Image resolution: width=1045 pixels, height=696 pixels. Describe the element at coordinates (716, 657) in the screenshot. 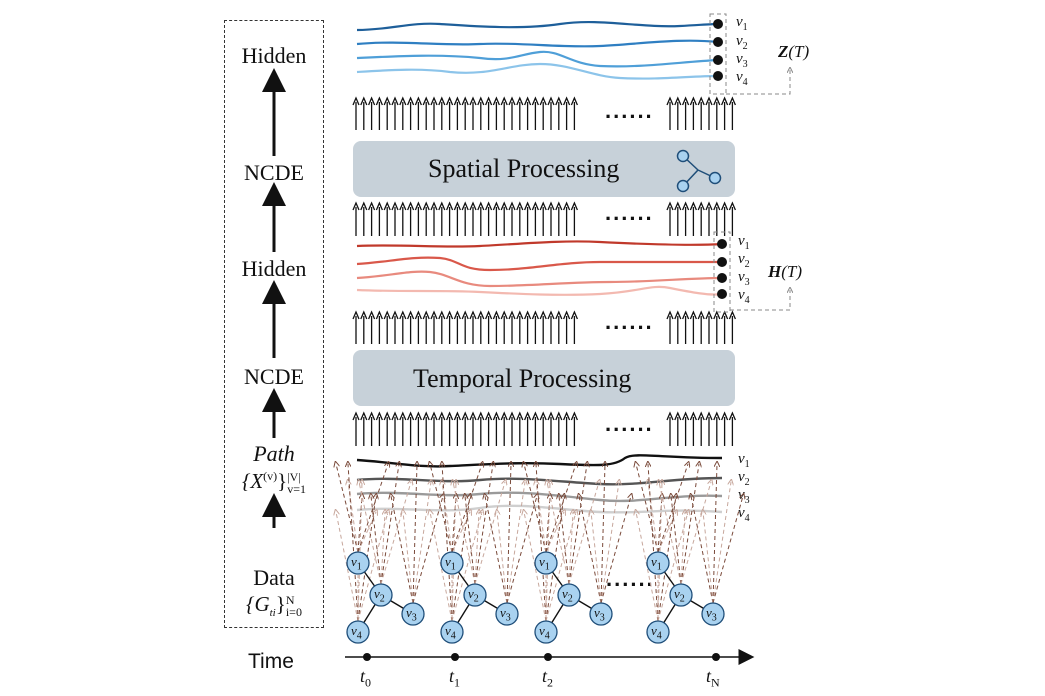

I see `time-tick-n` at that location.